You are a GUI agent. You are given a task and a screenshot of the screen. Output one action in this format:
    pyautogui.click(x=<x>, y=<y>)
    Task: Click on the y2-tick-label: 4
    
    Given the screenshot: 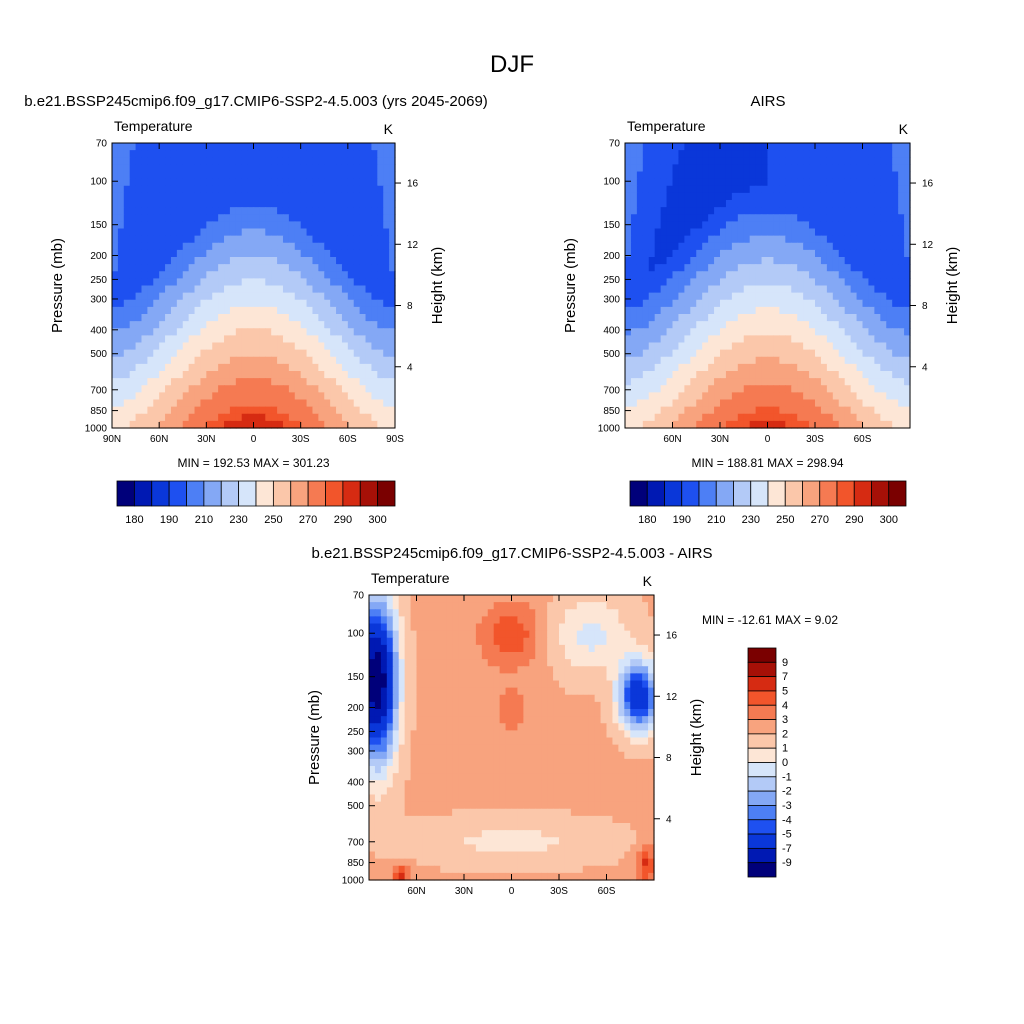 What is the action you would take?
    pyautogui.click(x=410, y=367)
    